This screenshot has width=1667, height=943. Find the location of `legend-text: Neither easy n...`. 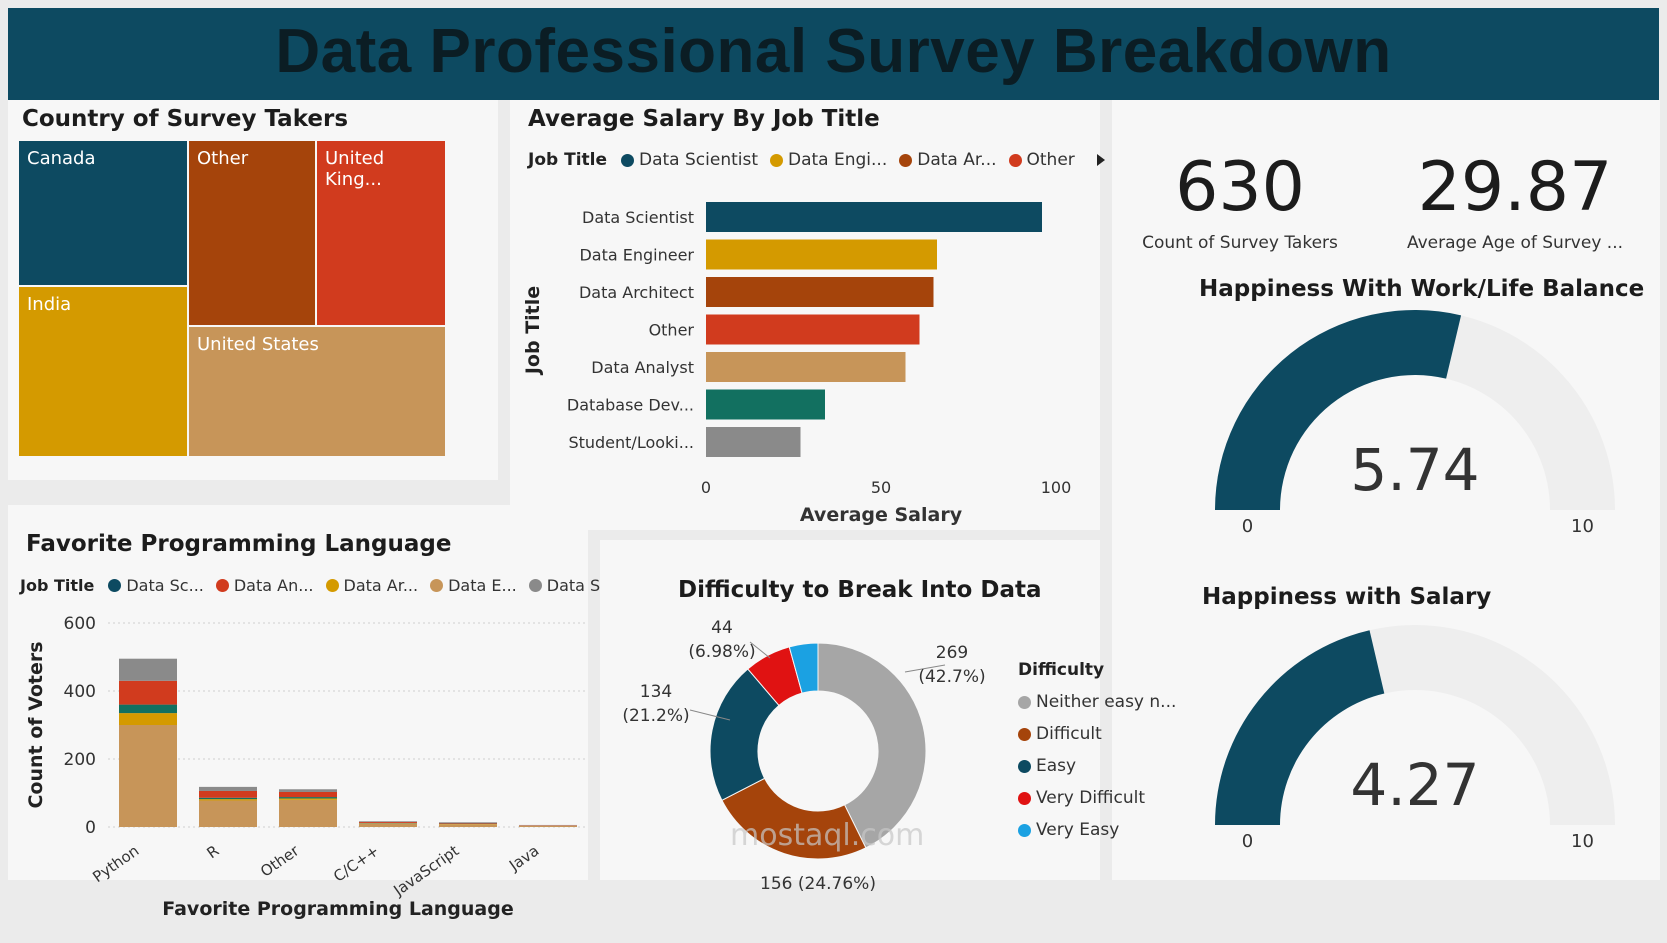

legend-text: Neither easy n... is located at coordinates (1106, 702).